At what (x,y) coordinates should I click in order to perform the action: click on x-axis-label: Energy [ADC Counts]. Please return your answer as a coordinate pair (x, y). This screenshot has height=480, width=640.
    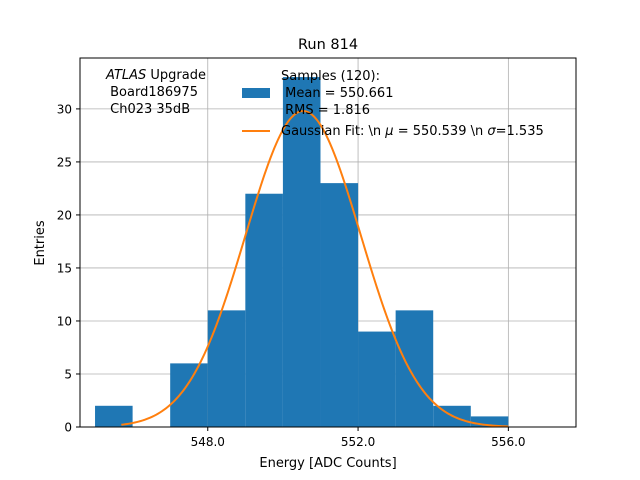
    Looking at the image, I should click on (327, 463).